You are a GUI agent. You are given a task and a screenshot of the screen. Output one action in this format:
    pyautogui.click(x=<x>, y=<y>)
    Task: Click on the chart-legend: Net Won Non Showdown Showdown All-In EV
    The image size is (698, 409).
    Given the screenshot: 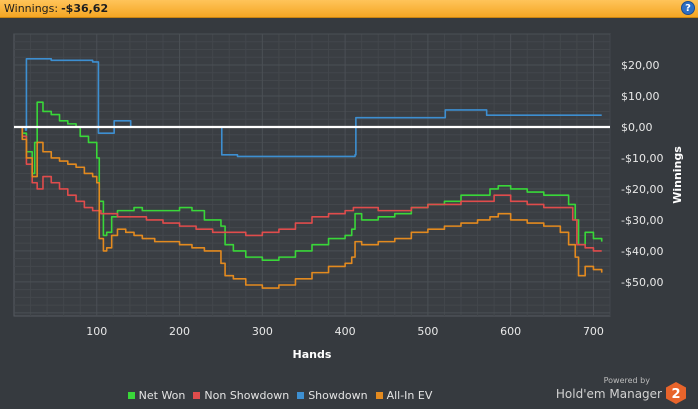 What is the action you would take?
    pyautogui.click(x=280, y=395)
    